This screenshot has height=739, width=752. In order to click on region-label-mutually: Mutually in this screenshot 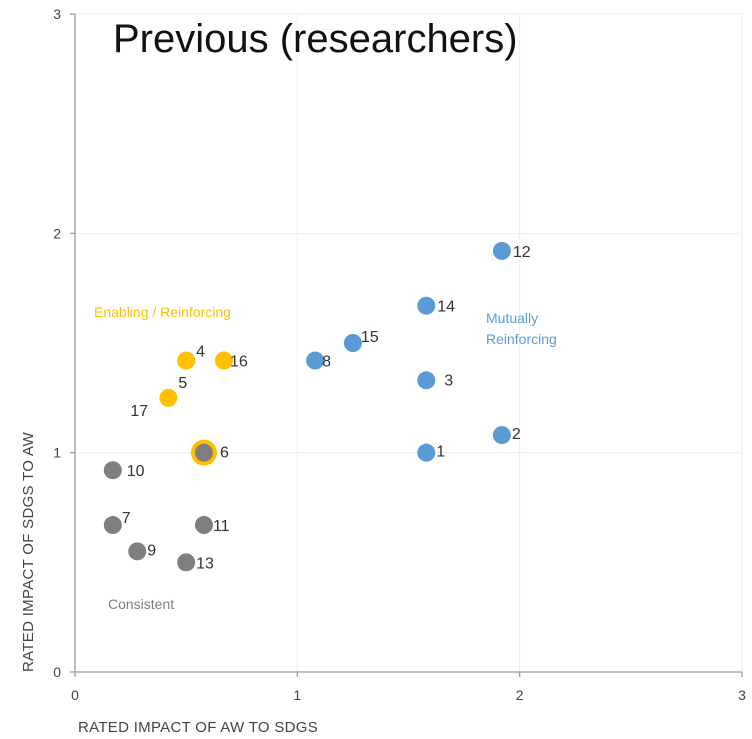, I will do `click(512, 318)`.